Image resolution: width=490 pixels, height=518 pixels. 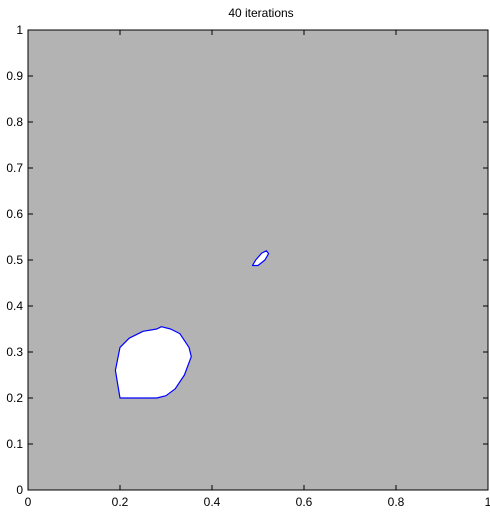 I want to click on x-tick-label: 0.2, so click(x=120, y=502).